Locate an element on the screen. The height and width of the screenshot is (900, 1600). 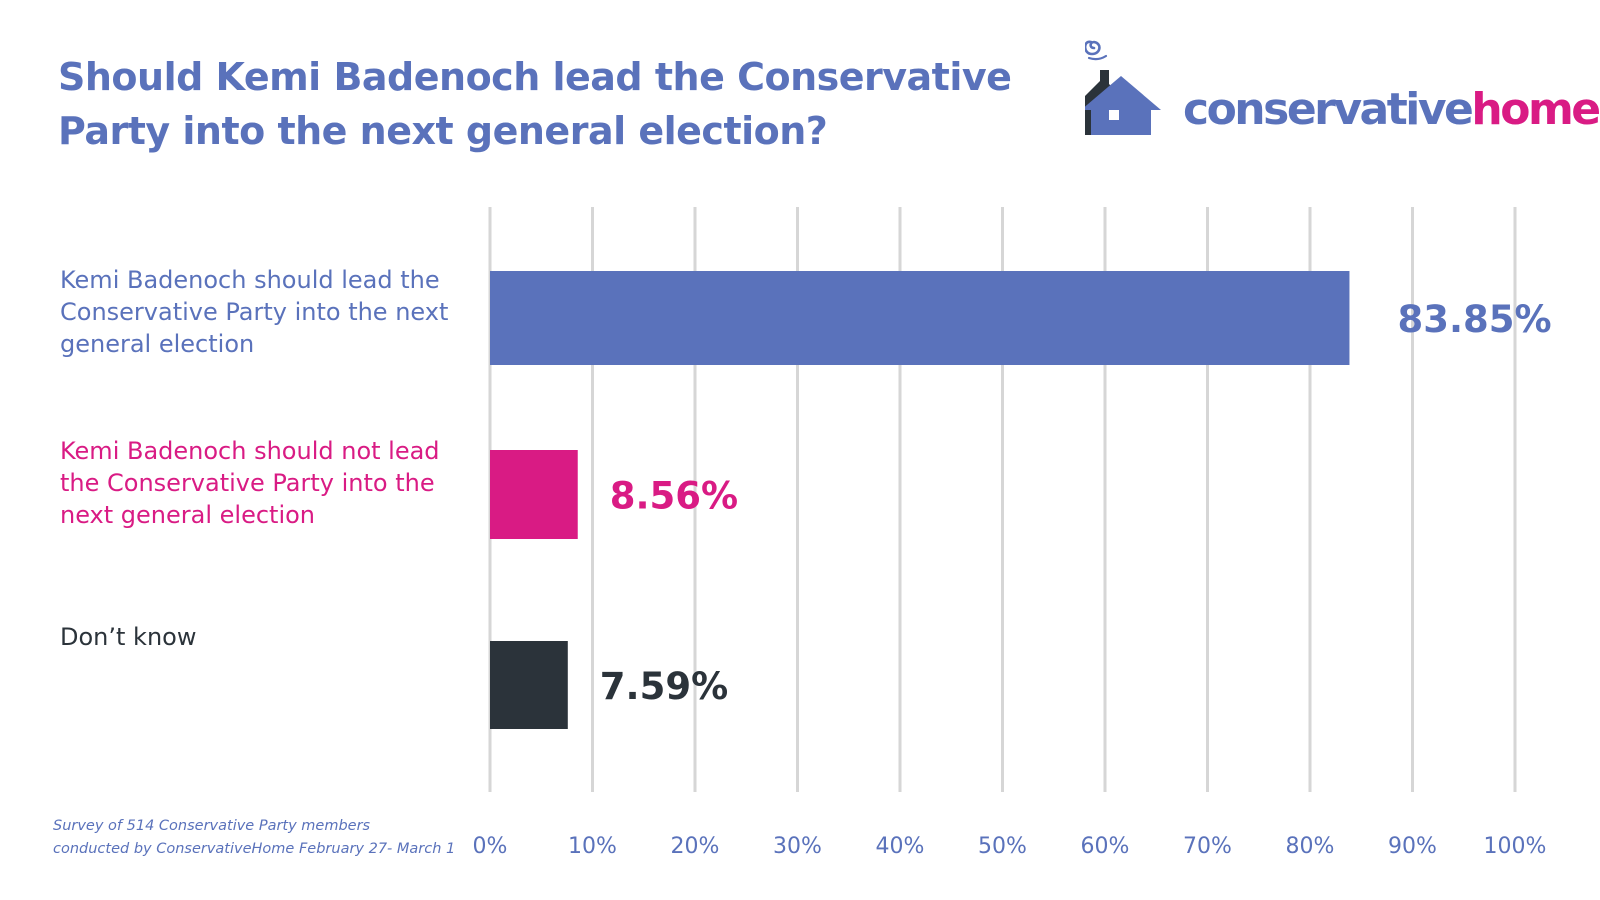
logo-text-home: home is located at coordinates (1535, 109).